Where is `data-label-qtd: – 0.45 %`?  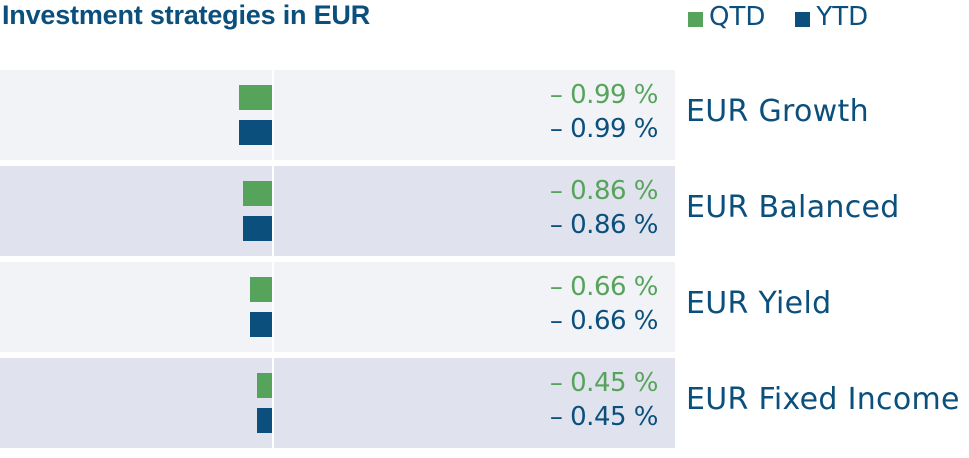
data-label-qtd: – 0.45 % is located at coordinates (604, 383).